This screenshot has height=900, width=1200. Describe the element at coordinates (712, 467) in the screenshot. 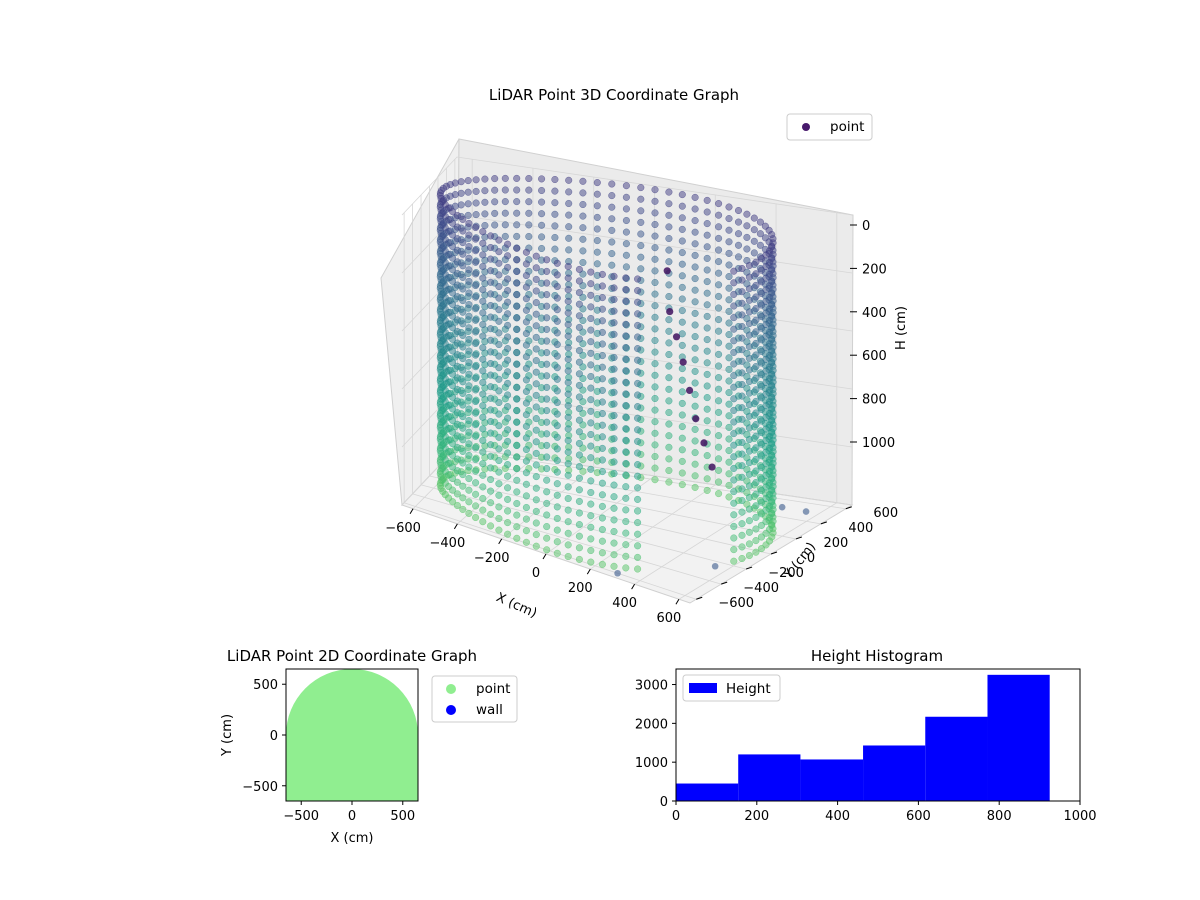

I see `point-3d-inner` at that location.